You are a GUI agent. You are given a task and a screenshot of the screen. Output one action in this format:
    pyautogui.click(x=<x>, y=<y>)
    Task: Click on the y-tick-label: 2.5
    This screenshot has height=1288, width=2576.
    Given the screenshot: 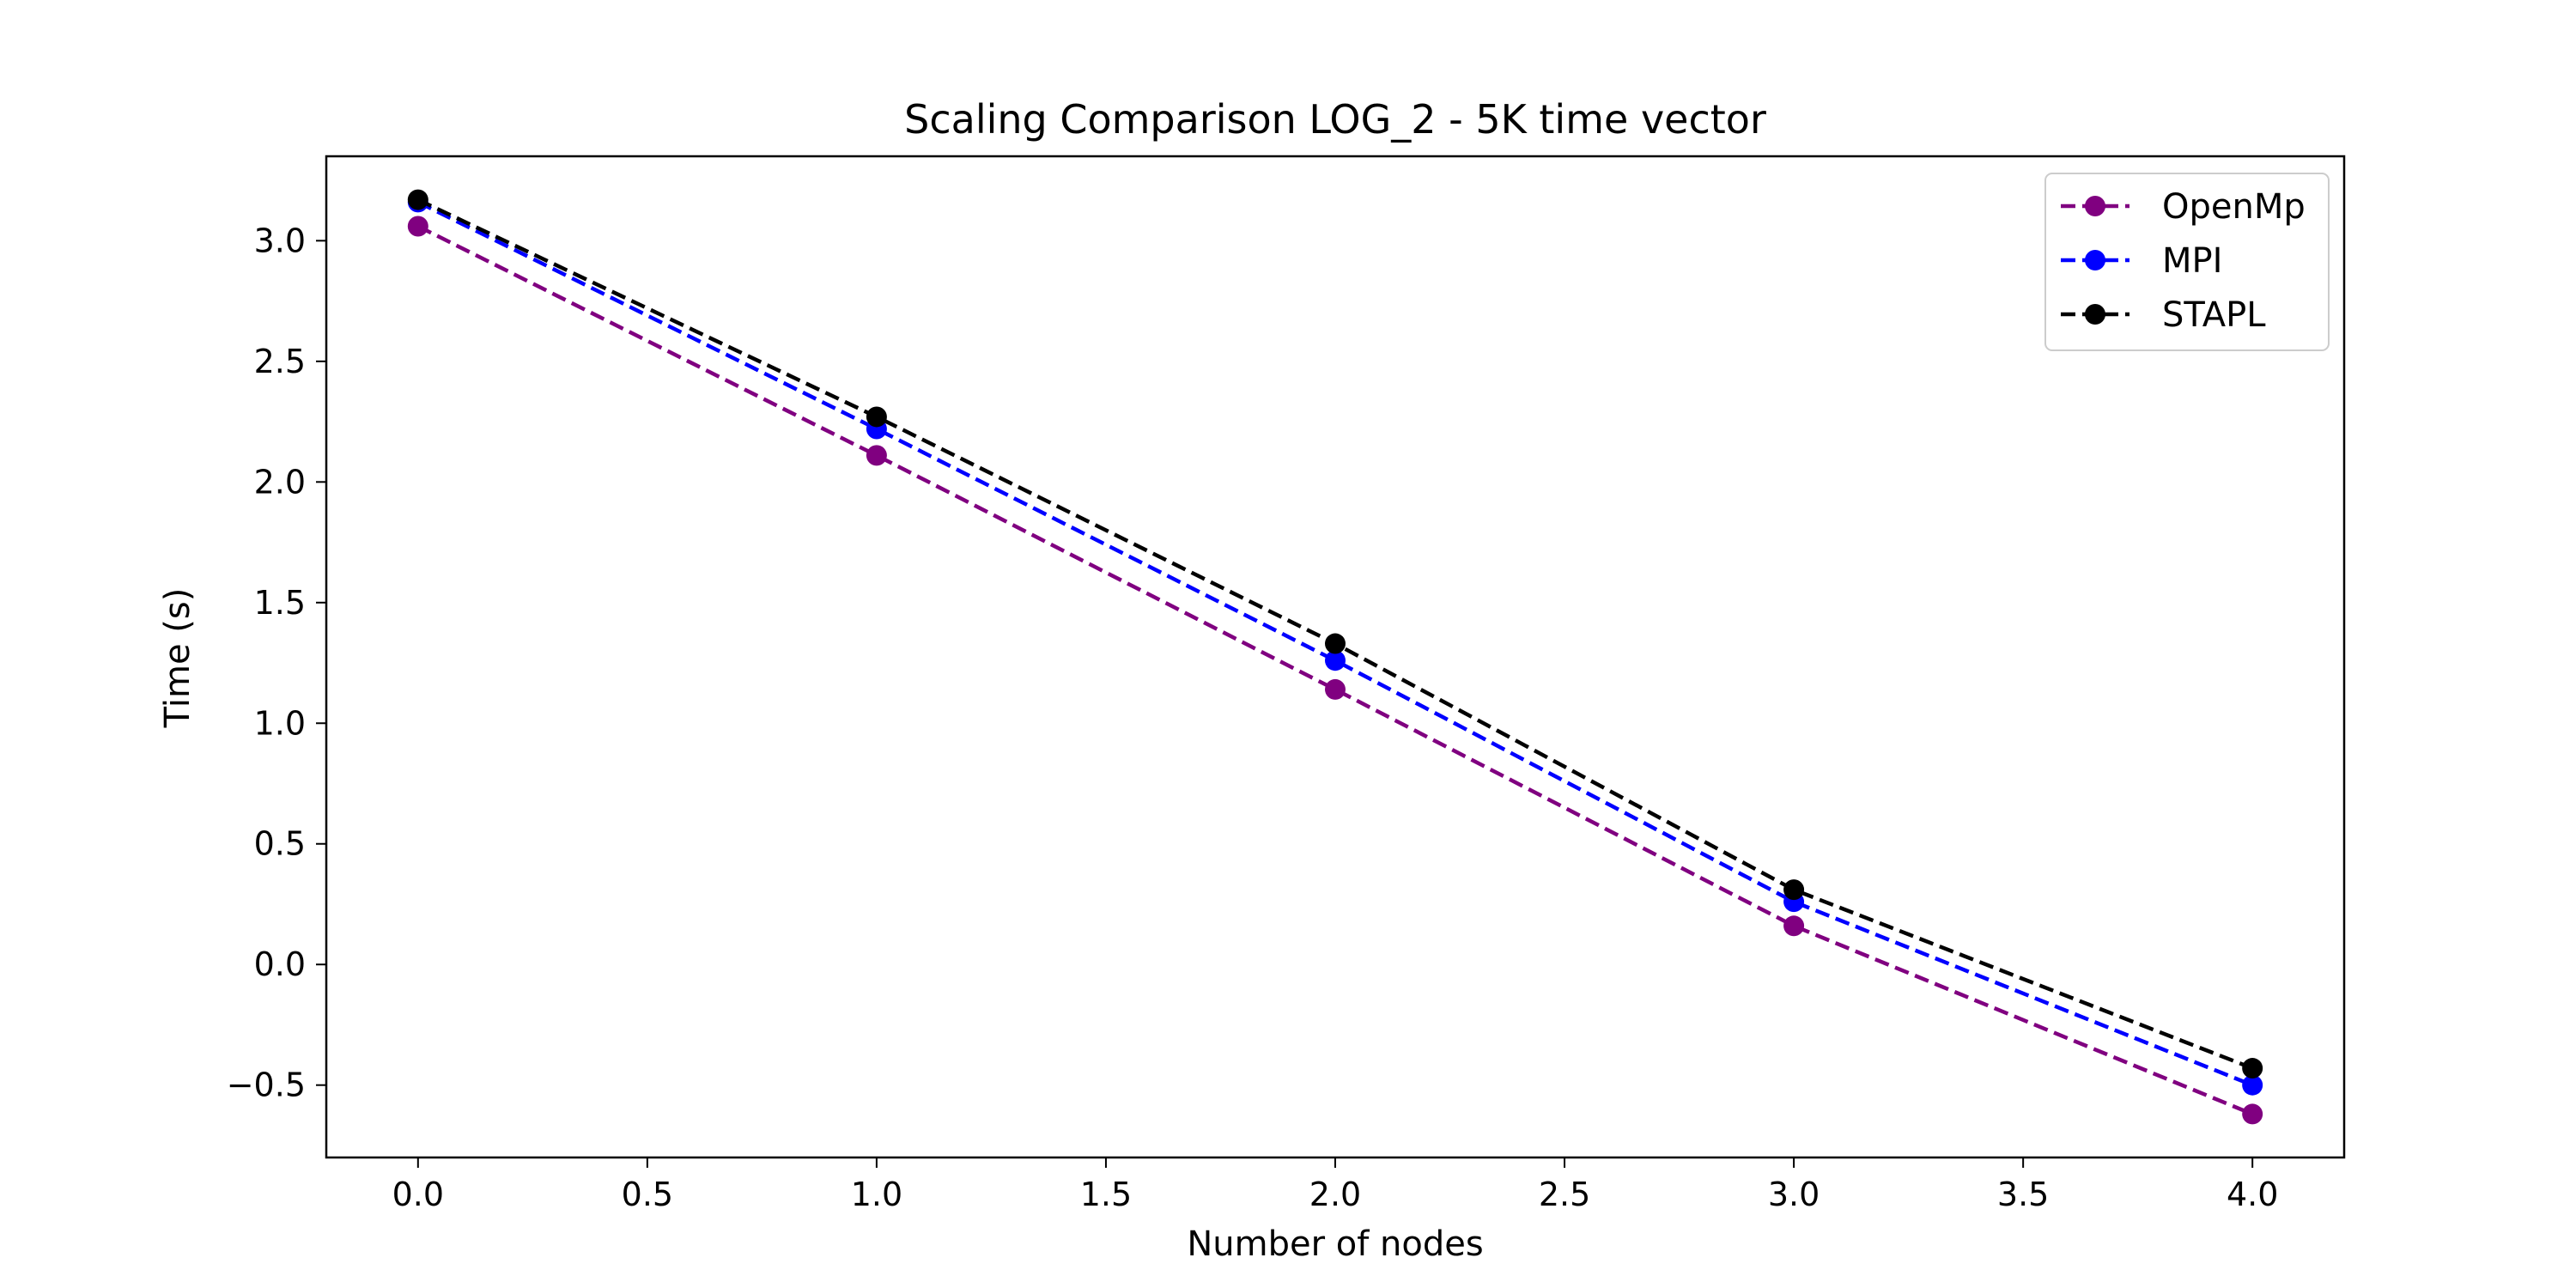 What is the action you would take?
    pyautogui.click(x=280, y=361)
    